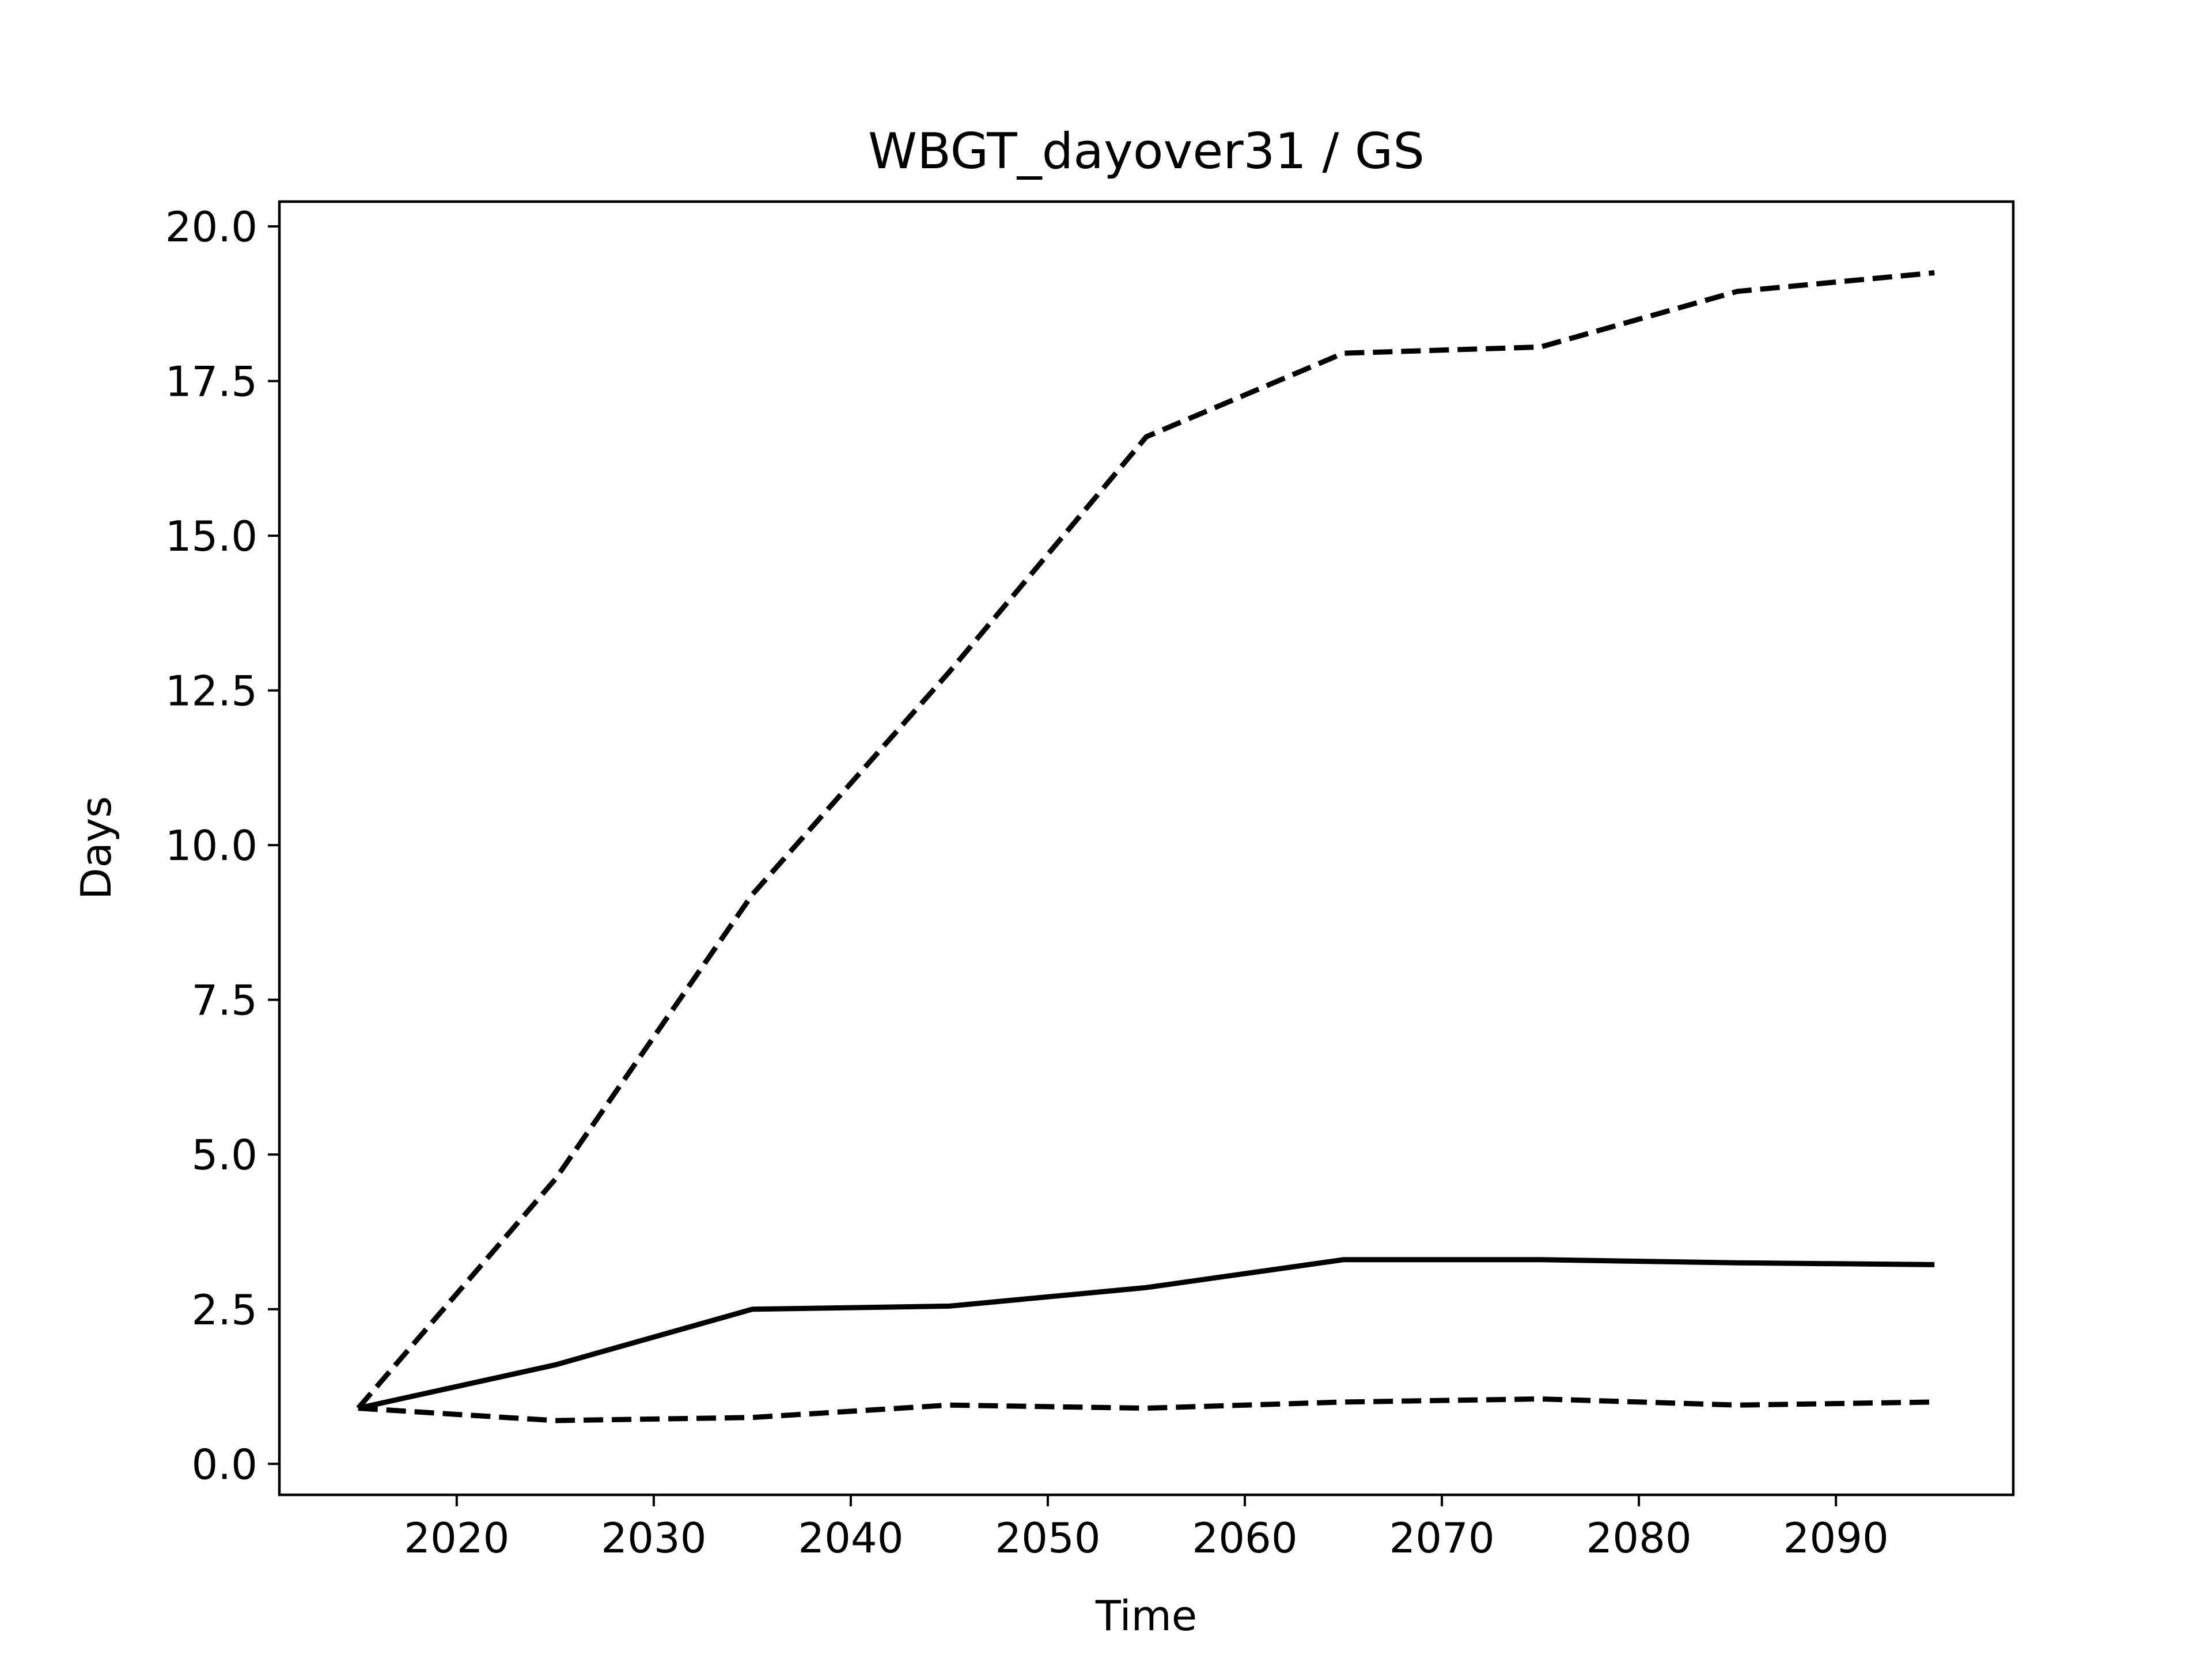 This screenshot has height=1659, width=2212. Describe the element at coordinates (96, 848) in the screenshot. I see `y-axis-label: Days` at that location.